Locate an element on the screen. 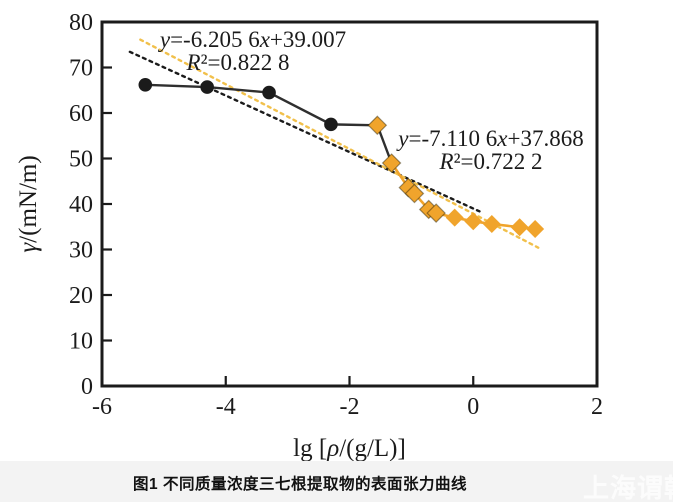 The image size is (673, 502). y-tick-label: 20 is located at coordinates (81, 296).